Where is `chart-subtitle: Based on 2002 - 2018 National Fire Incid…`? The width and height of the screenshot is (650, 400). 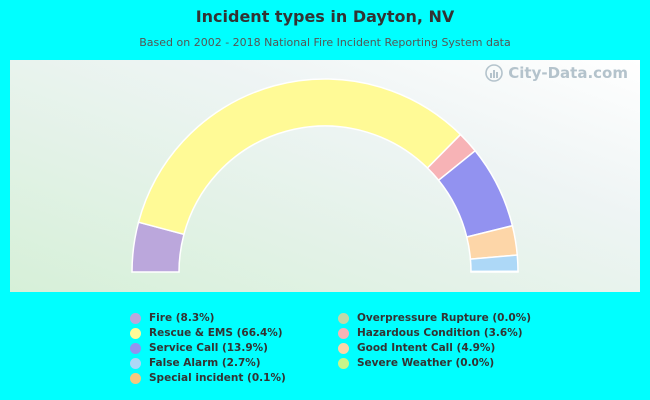
chart-subtitle: Based on 2002 - 2018 National Fire Incid… is located at coordinates (325, 42).